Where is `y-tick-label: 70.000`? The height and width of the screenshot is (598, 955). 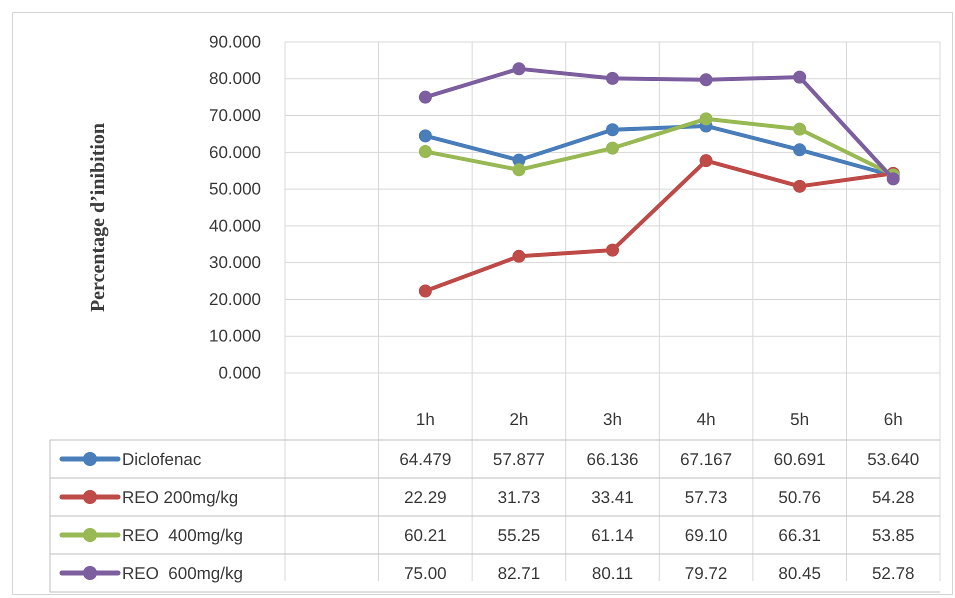
y-tick-label: 70.000 is located at coordinates (235, 115).